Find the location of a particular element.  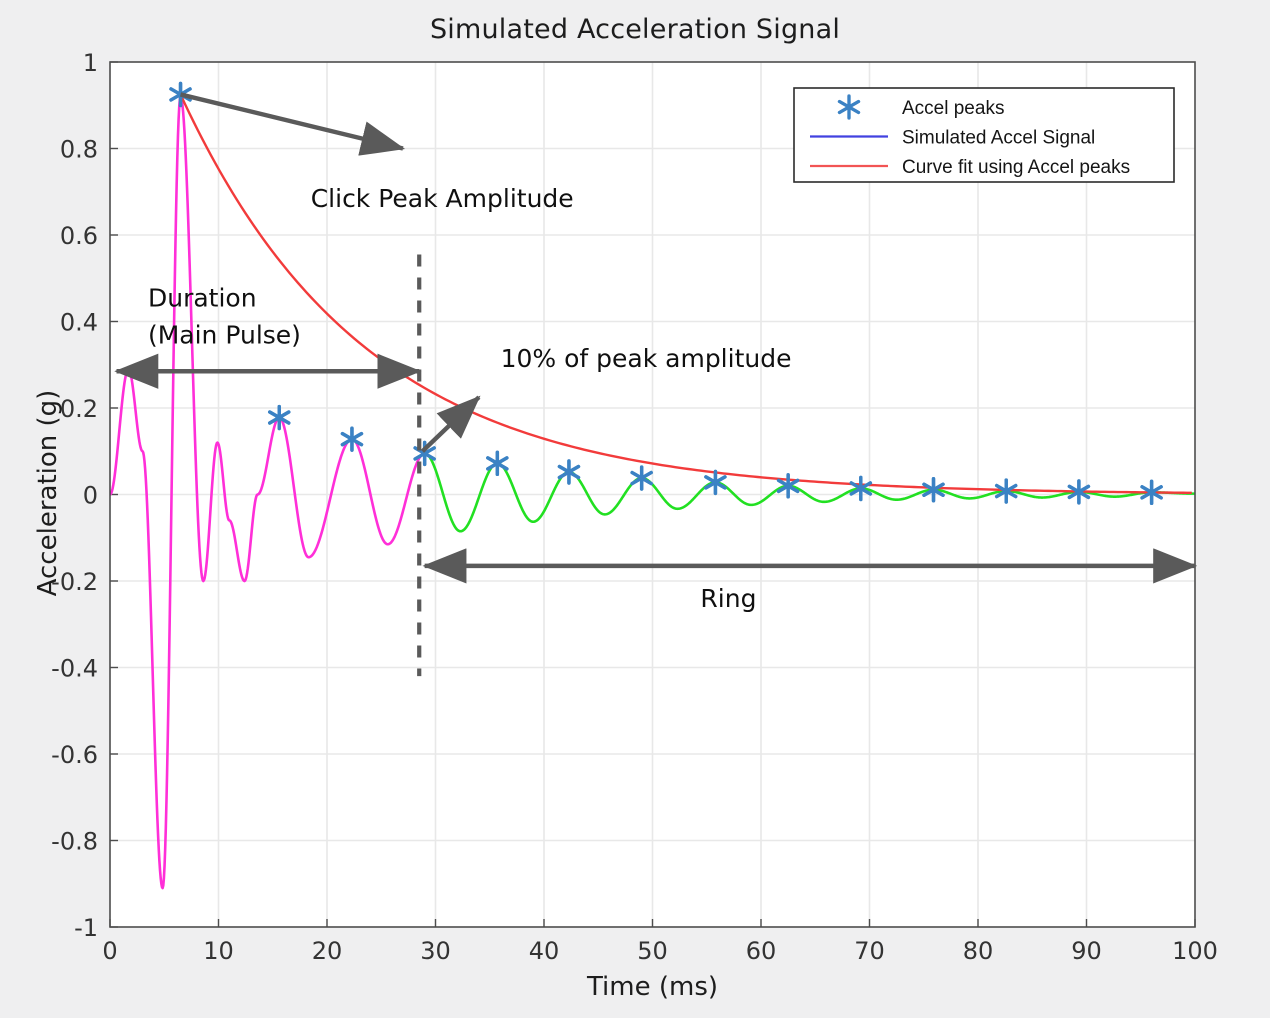

y-tick-label: 0.4 is located at coordinates (79, 323).